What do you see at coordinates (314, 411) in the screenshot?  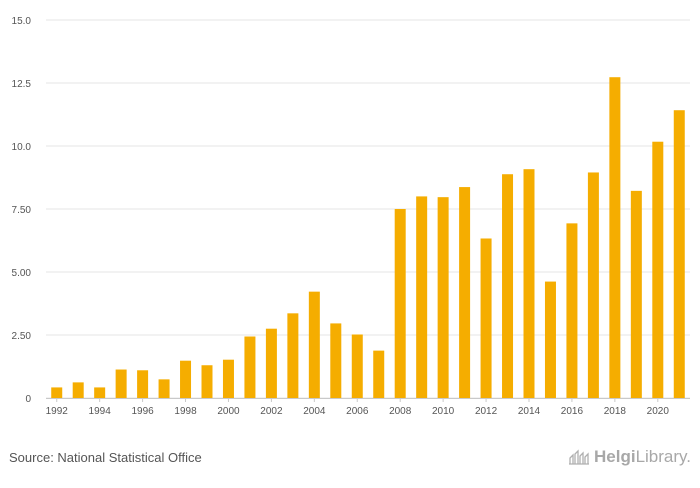 I see `x-tick-label: 2004` at bounding box center [314, 411].